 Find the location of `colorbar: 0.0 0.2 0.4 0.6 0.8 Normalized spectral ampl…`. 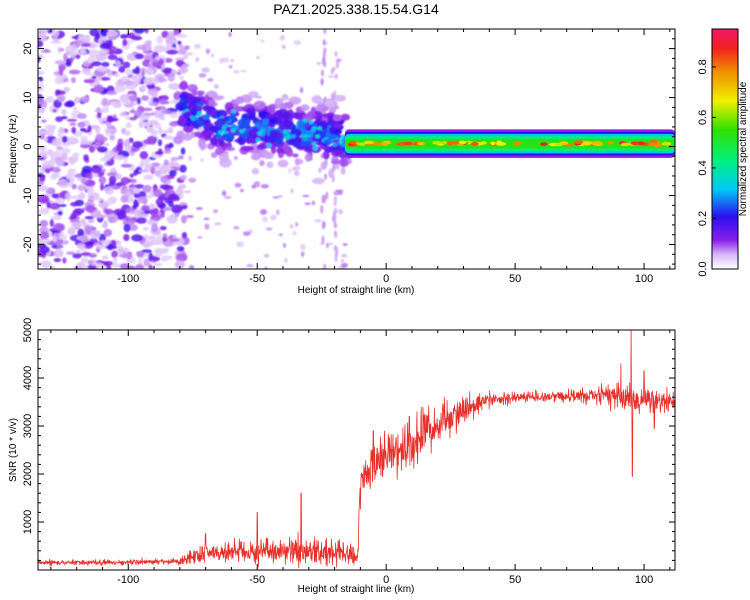

colorbar: 0.0 0.2 0.4 0.6 0.8 Normalized spectral ampl… is located at coordinates (723, 152).